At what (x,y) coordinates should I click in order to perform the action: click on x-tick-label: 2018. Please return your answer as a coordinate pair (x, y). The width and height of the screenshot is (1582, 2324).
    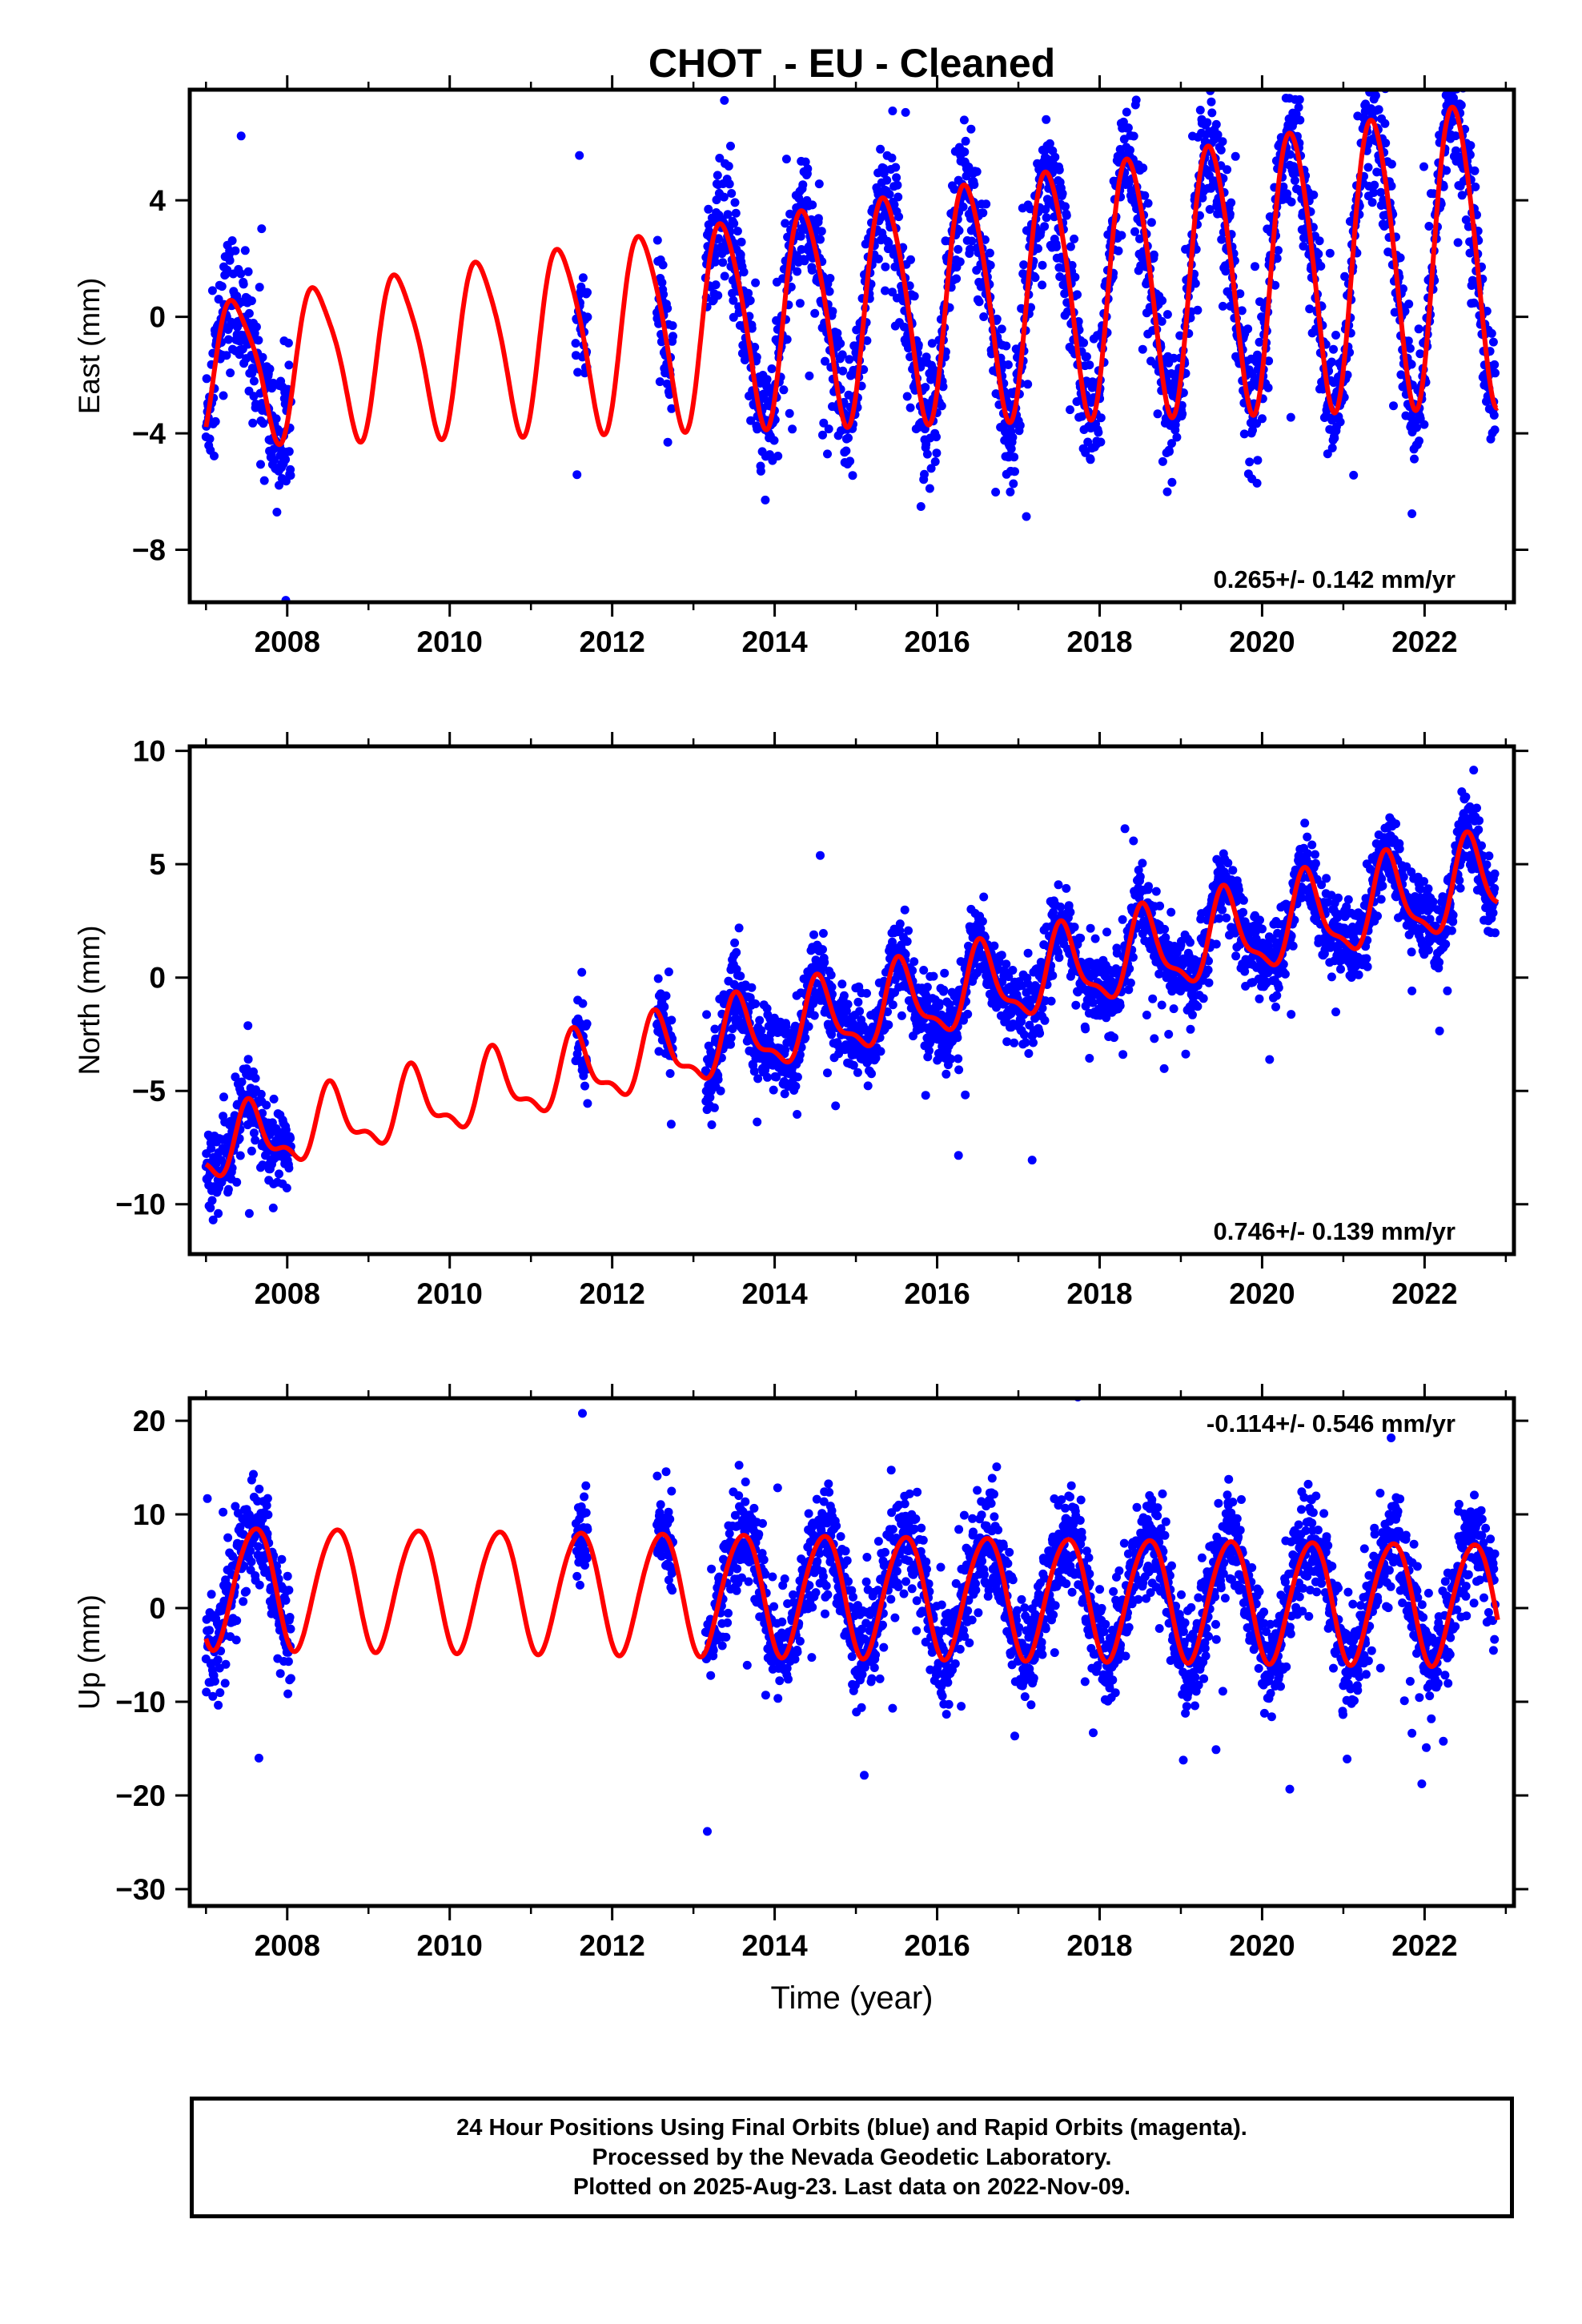
    Looking at the image, I should click on (1099, 641).